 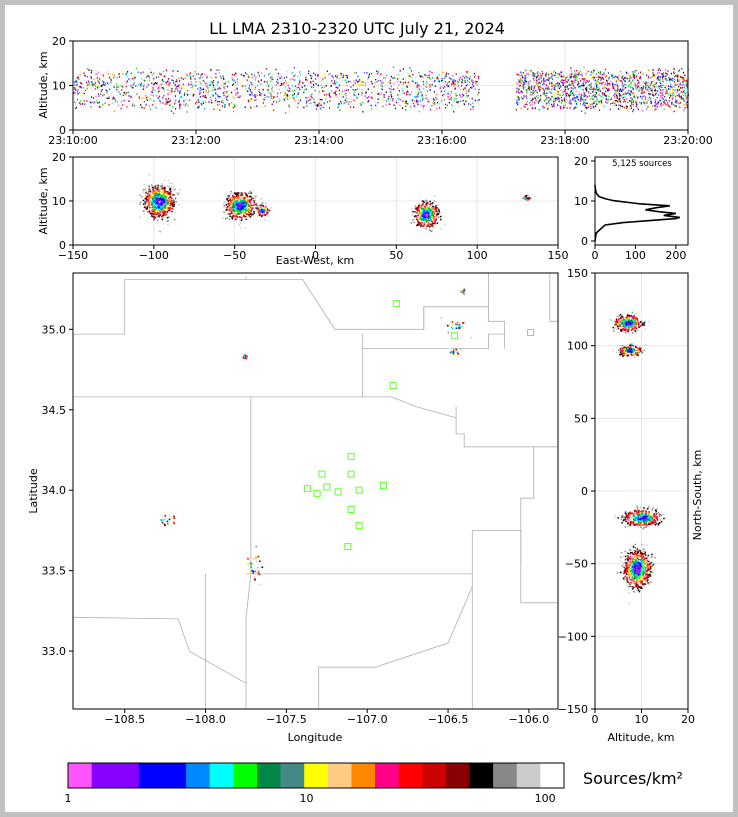 I want to click on county-line, so click(x=265, y=407).